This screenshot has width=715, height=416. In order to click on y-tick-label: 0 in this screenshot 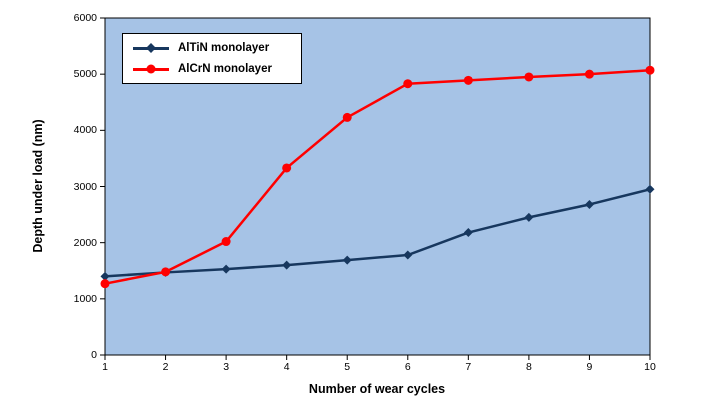, I will do `click(94, 355)`.